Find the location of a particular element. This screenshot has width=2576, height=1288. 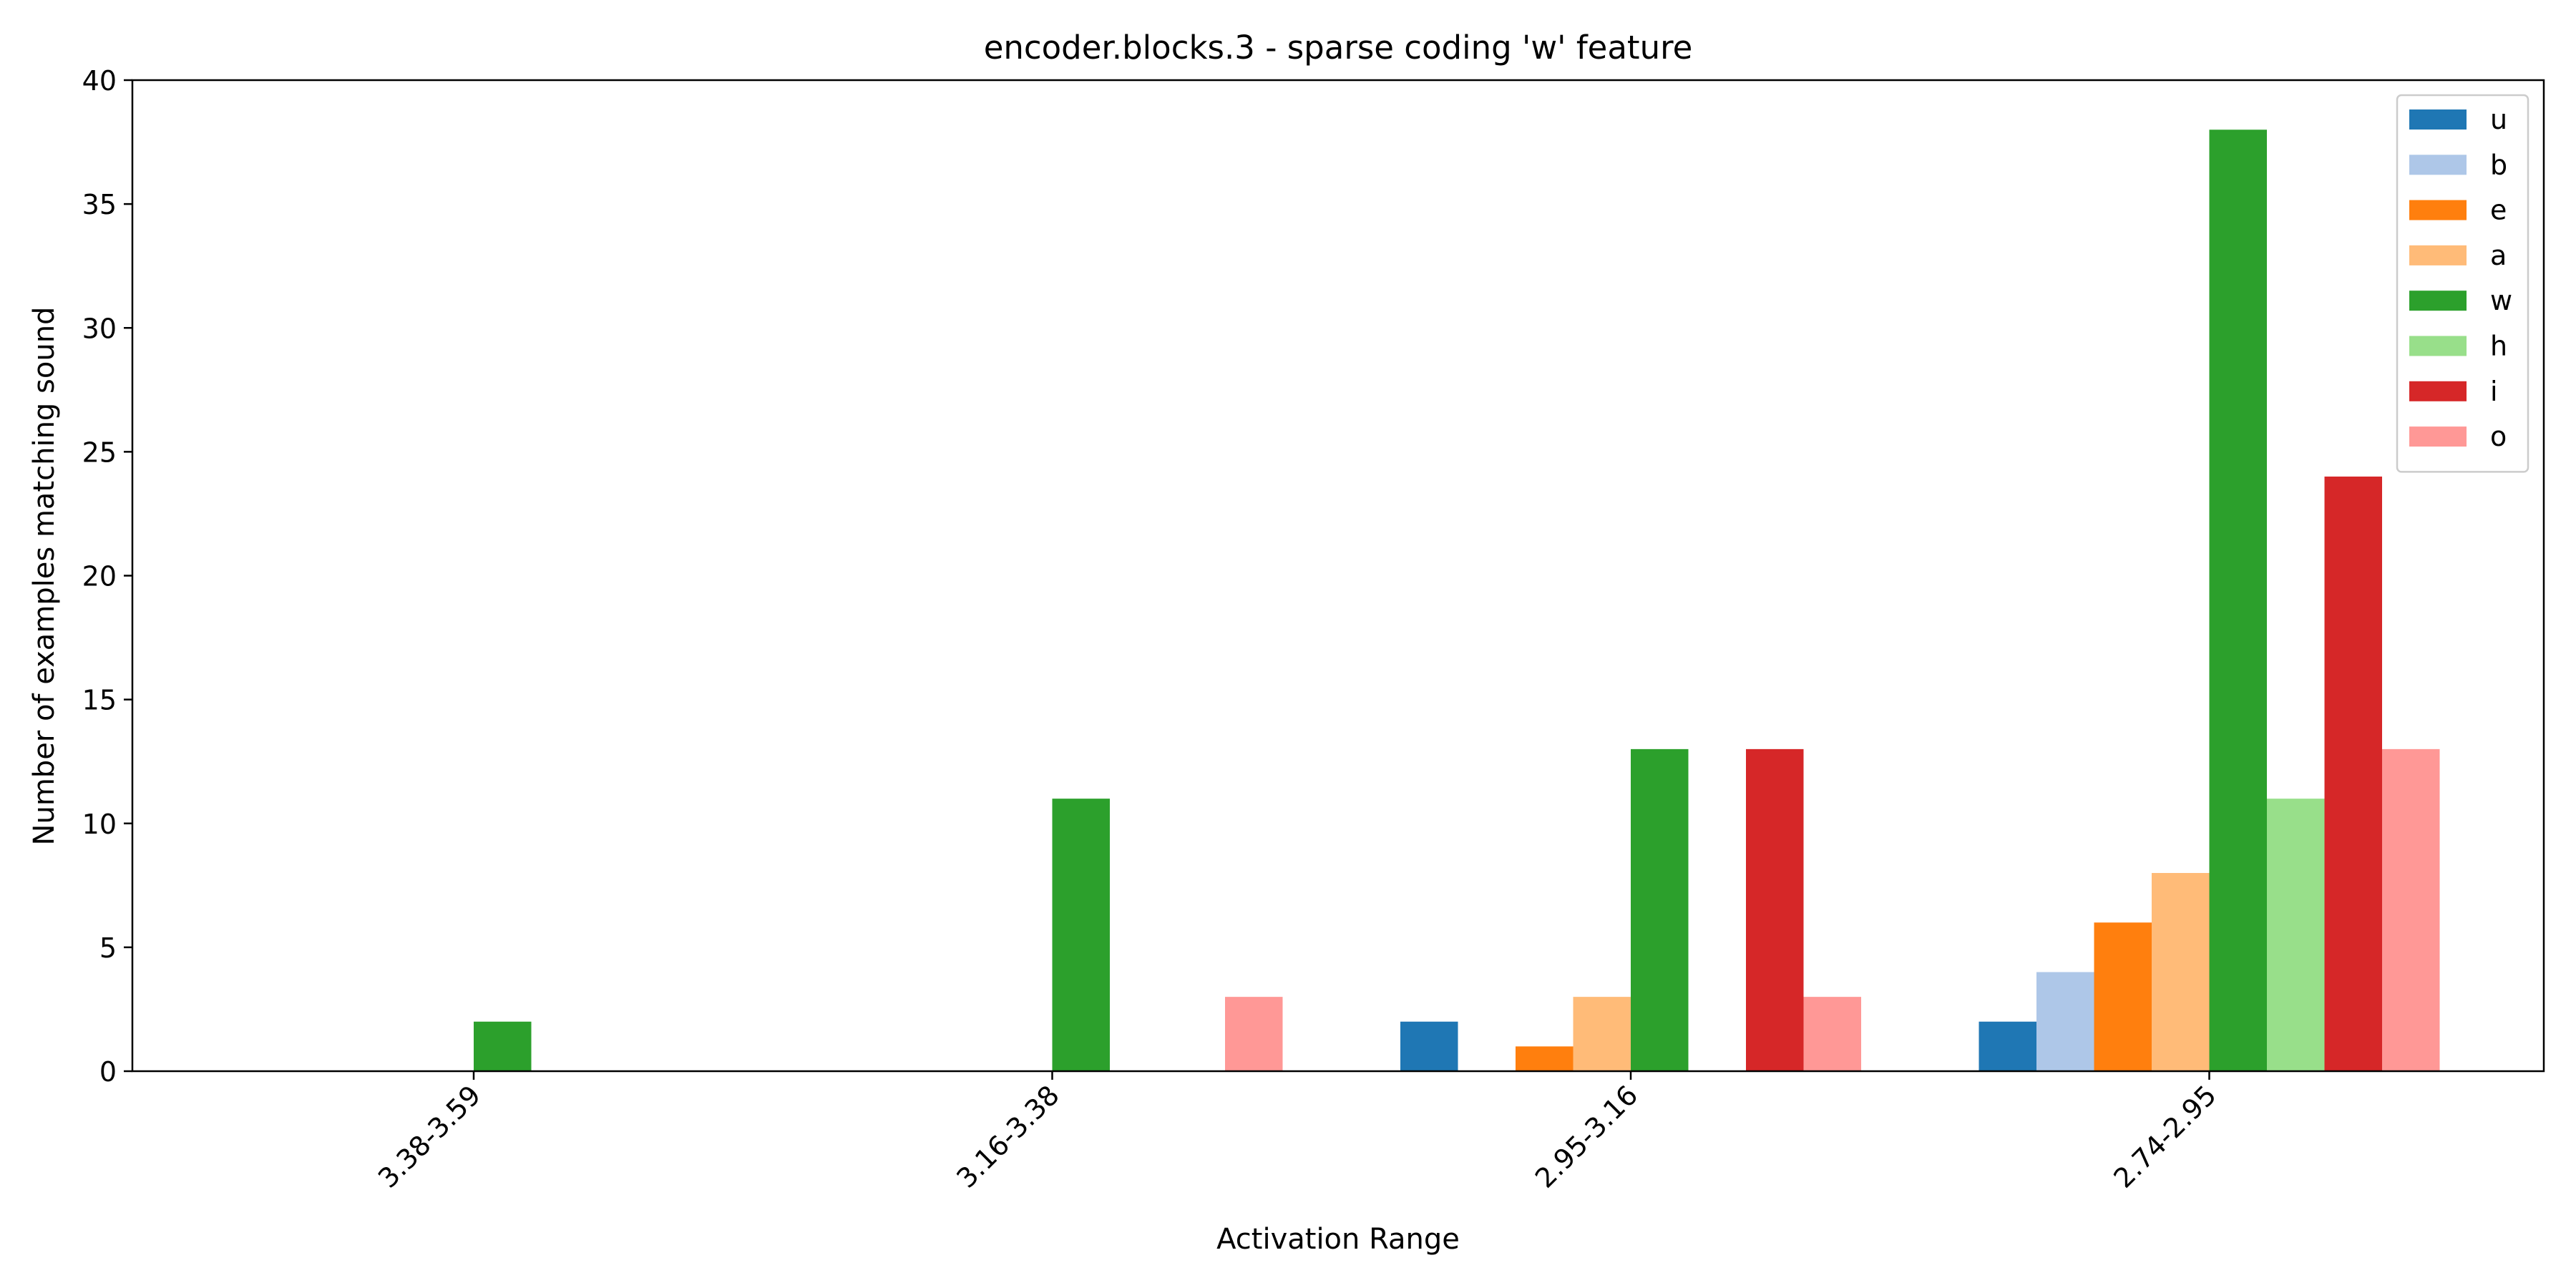

y-tick-label: 30 is located at coordinates (100, 328).